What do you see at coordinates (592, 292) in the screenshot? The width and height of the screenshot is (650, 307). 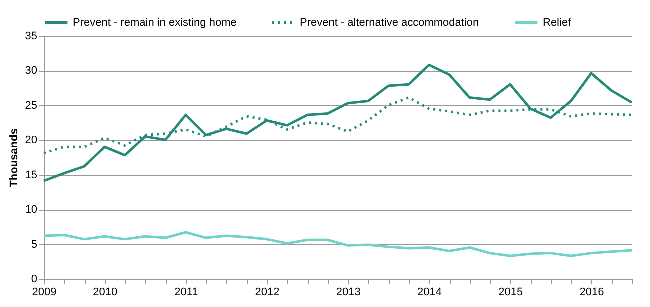 I see `x-tick-label: 2016` at bounding box center [592, 292].